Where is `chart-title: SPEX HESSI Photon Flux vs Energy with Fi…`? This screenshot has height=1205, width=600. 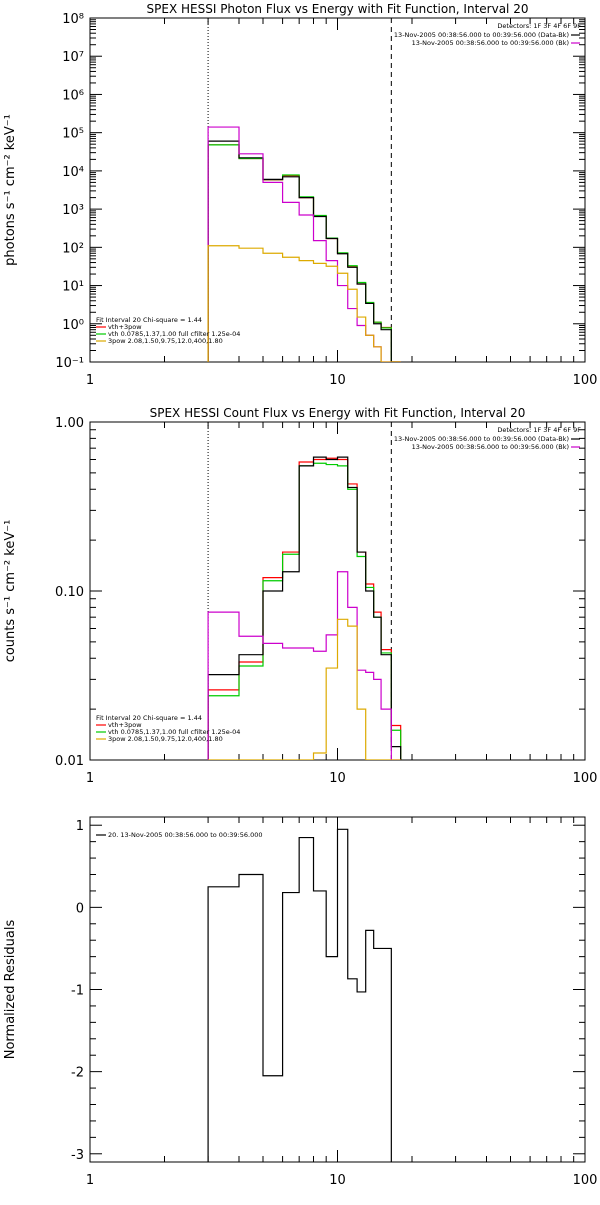 chart-title: SPEX HESSI Photon Flux vs Energy with Fi… is located at coordinates (338, 9).